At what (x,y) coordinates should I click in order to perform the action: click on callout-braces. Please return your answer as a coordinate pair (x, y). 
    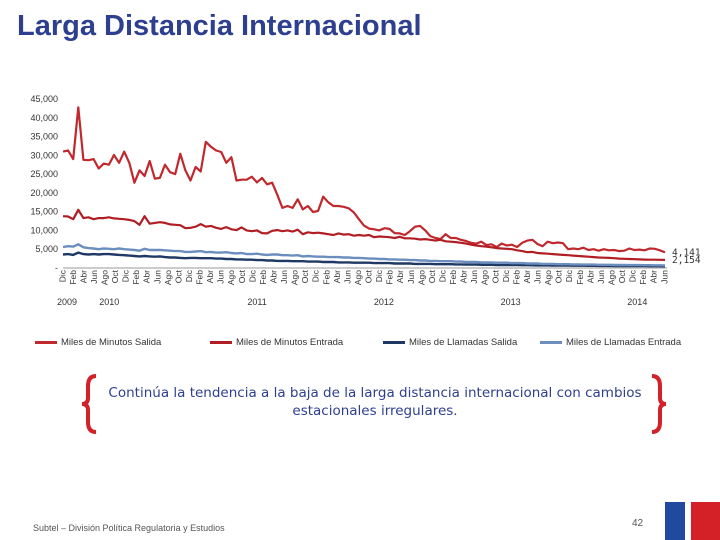
    Looking at the image, I should click on (374, 404).